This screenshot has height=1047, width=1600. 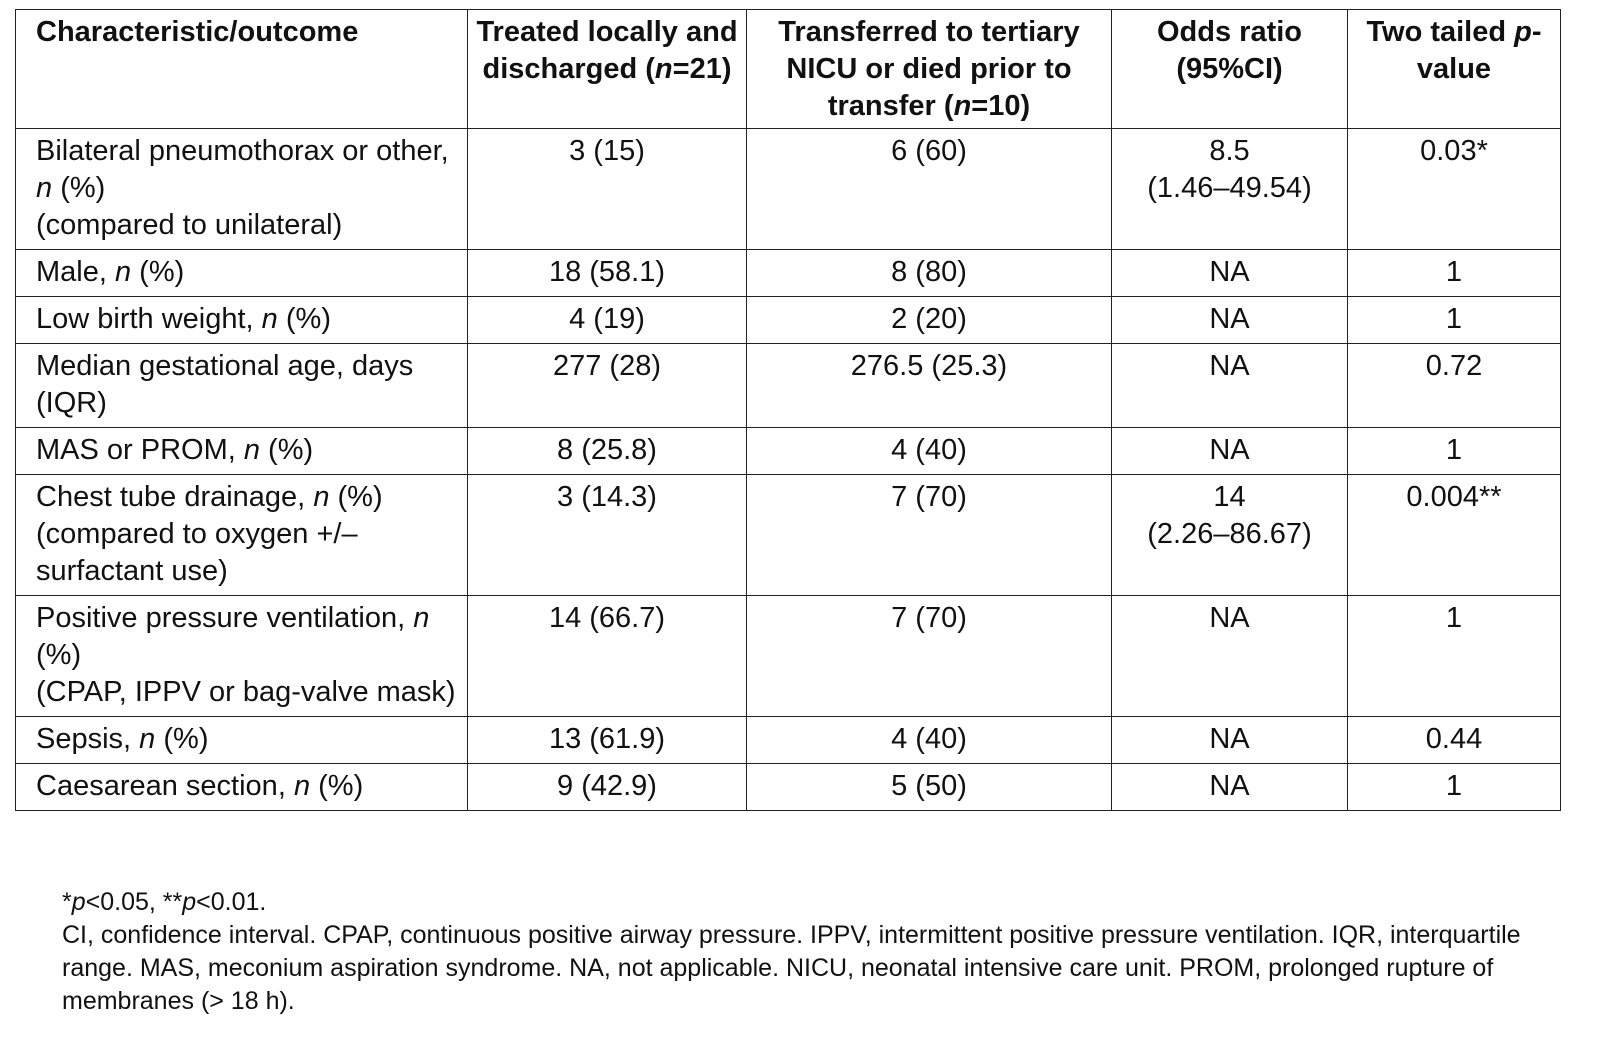 I want to click on text-run: 13 (61.9), so click(x=607, y=739).